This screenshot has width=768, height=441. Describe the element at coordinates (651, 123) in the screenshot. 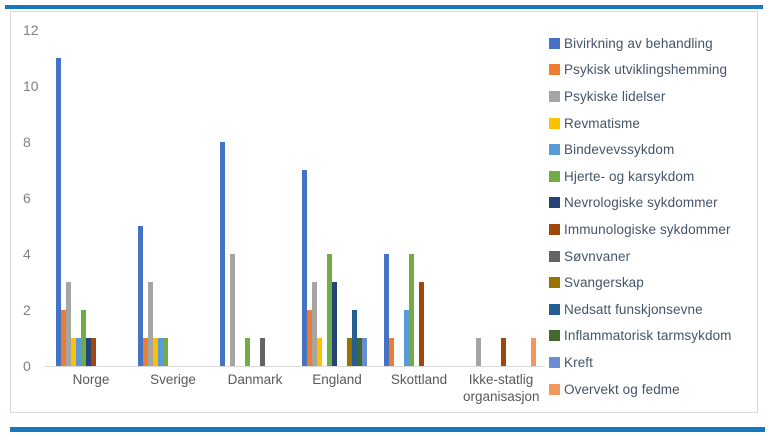

I see `legend-item: Revmatisme` at that location.